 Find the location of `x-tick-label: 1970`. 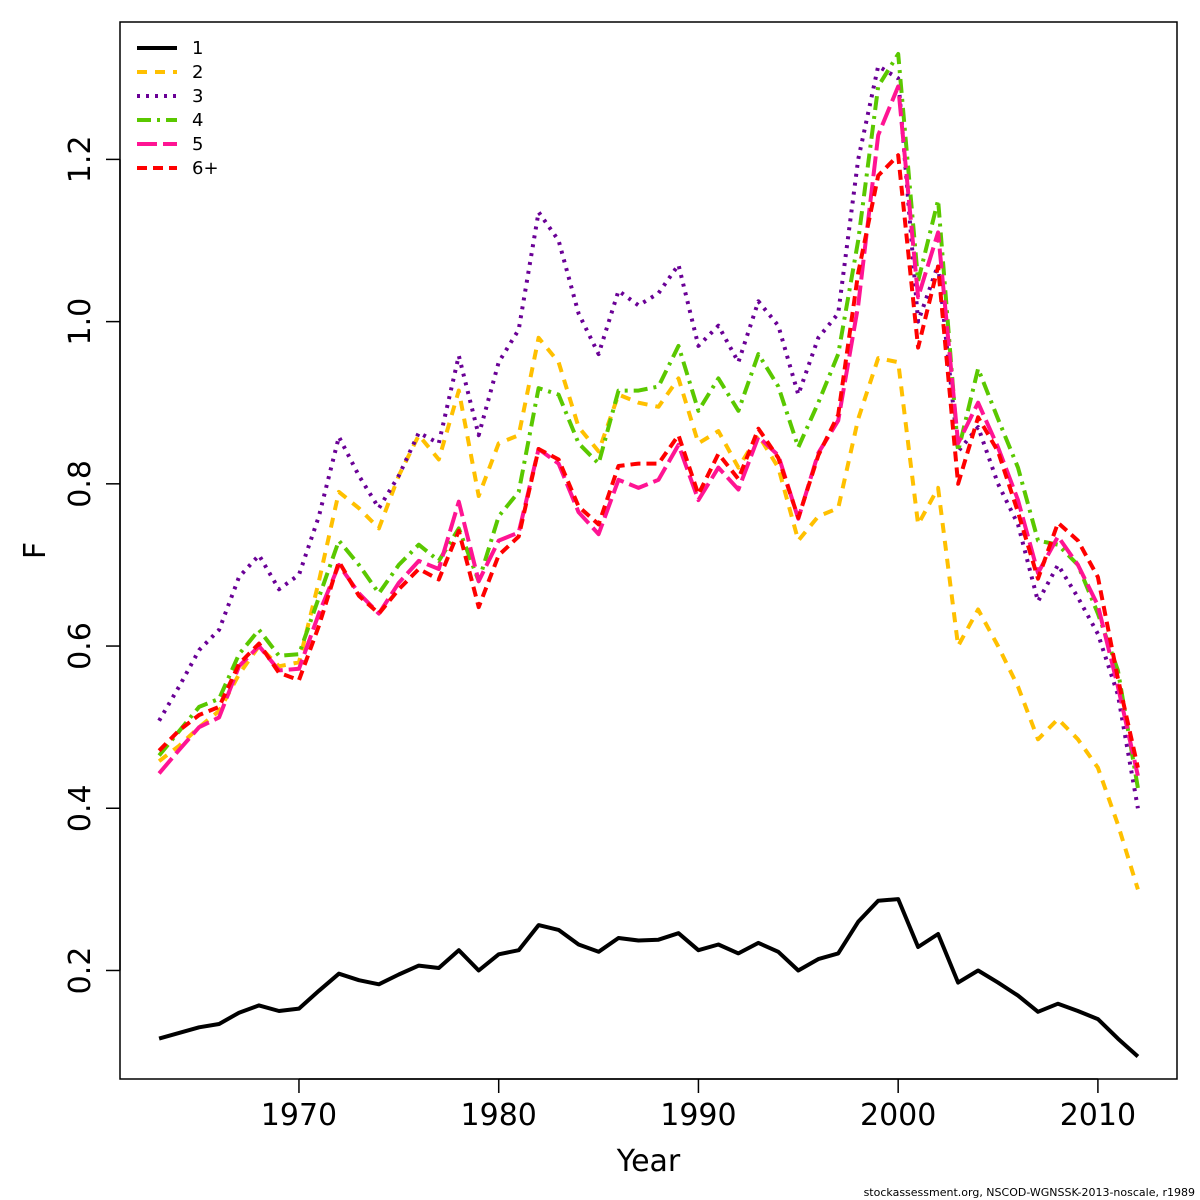

x-tick-label: 1970 is located at coordinates (299, 1115).